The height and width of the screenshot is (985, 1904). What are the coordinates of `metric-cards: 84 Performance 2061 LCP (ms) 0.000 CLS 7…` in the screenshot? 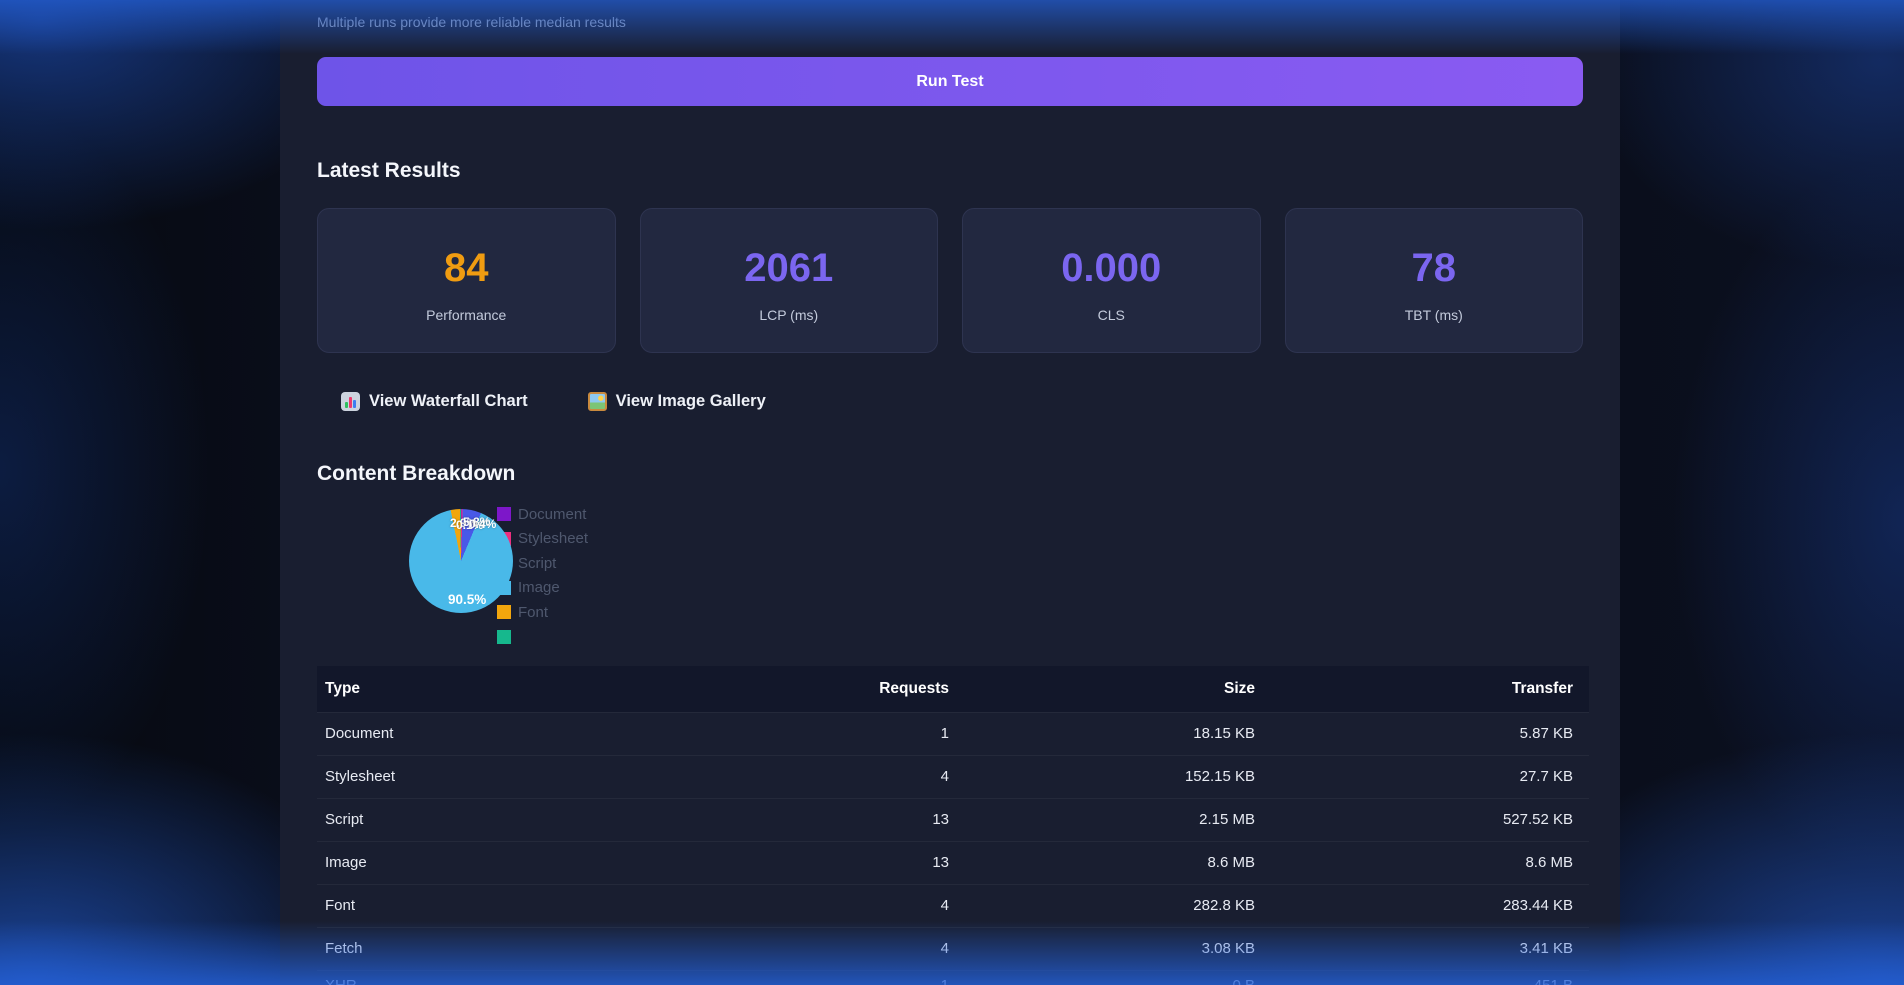 It's located at (950, 280).